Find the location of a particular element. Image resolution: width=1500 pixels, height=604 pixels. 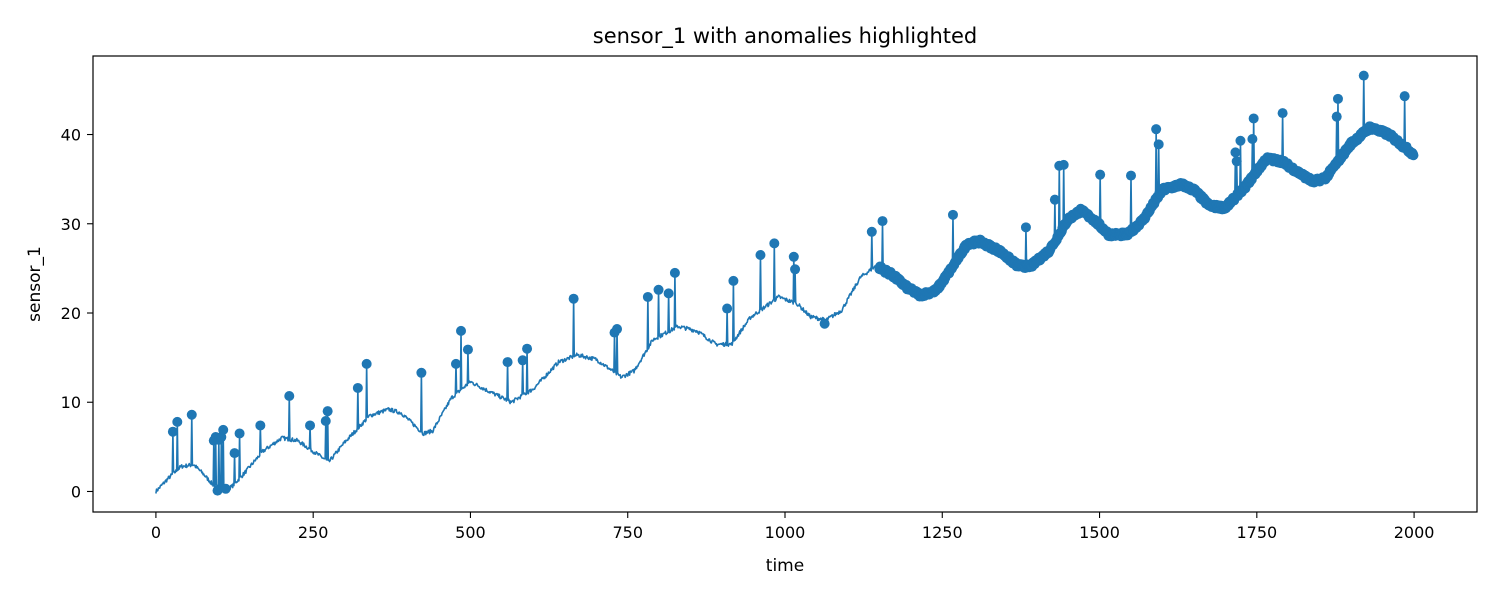

x-tick-label: 1000 is located at coordinates (785, 532).